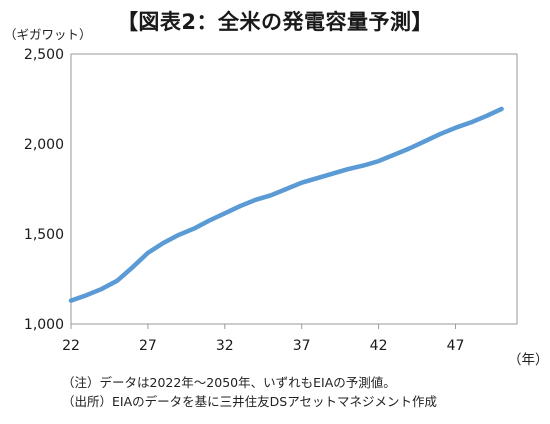 The height and width of the screenshot is (424, 550). What do you see at coordinates (263, 346) in the screenshot?
I see `x-axis-tick-labels: 22 27 32 37 42 47` at bounding box center [263, 346].